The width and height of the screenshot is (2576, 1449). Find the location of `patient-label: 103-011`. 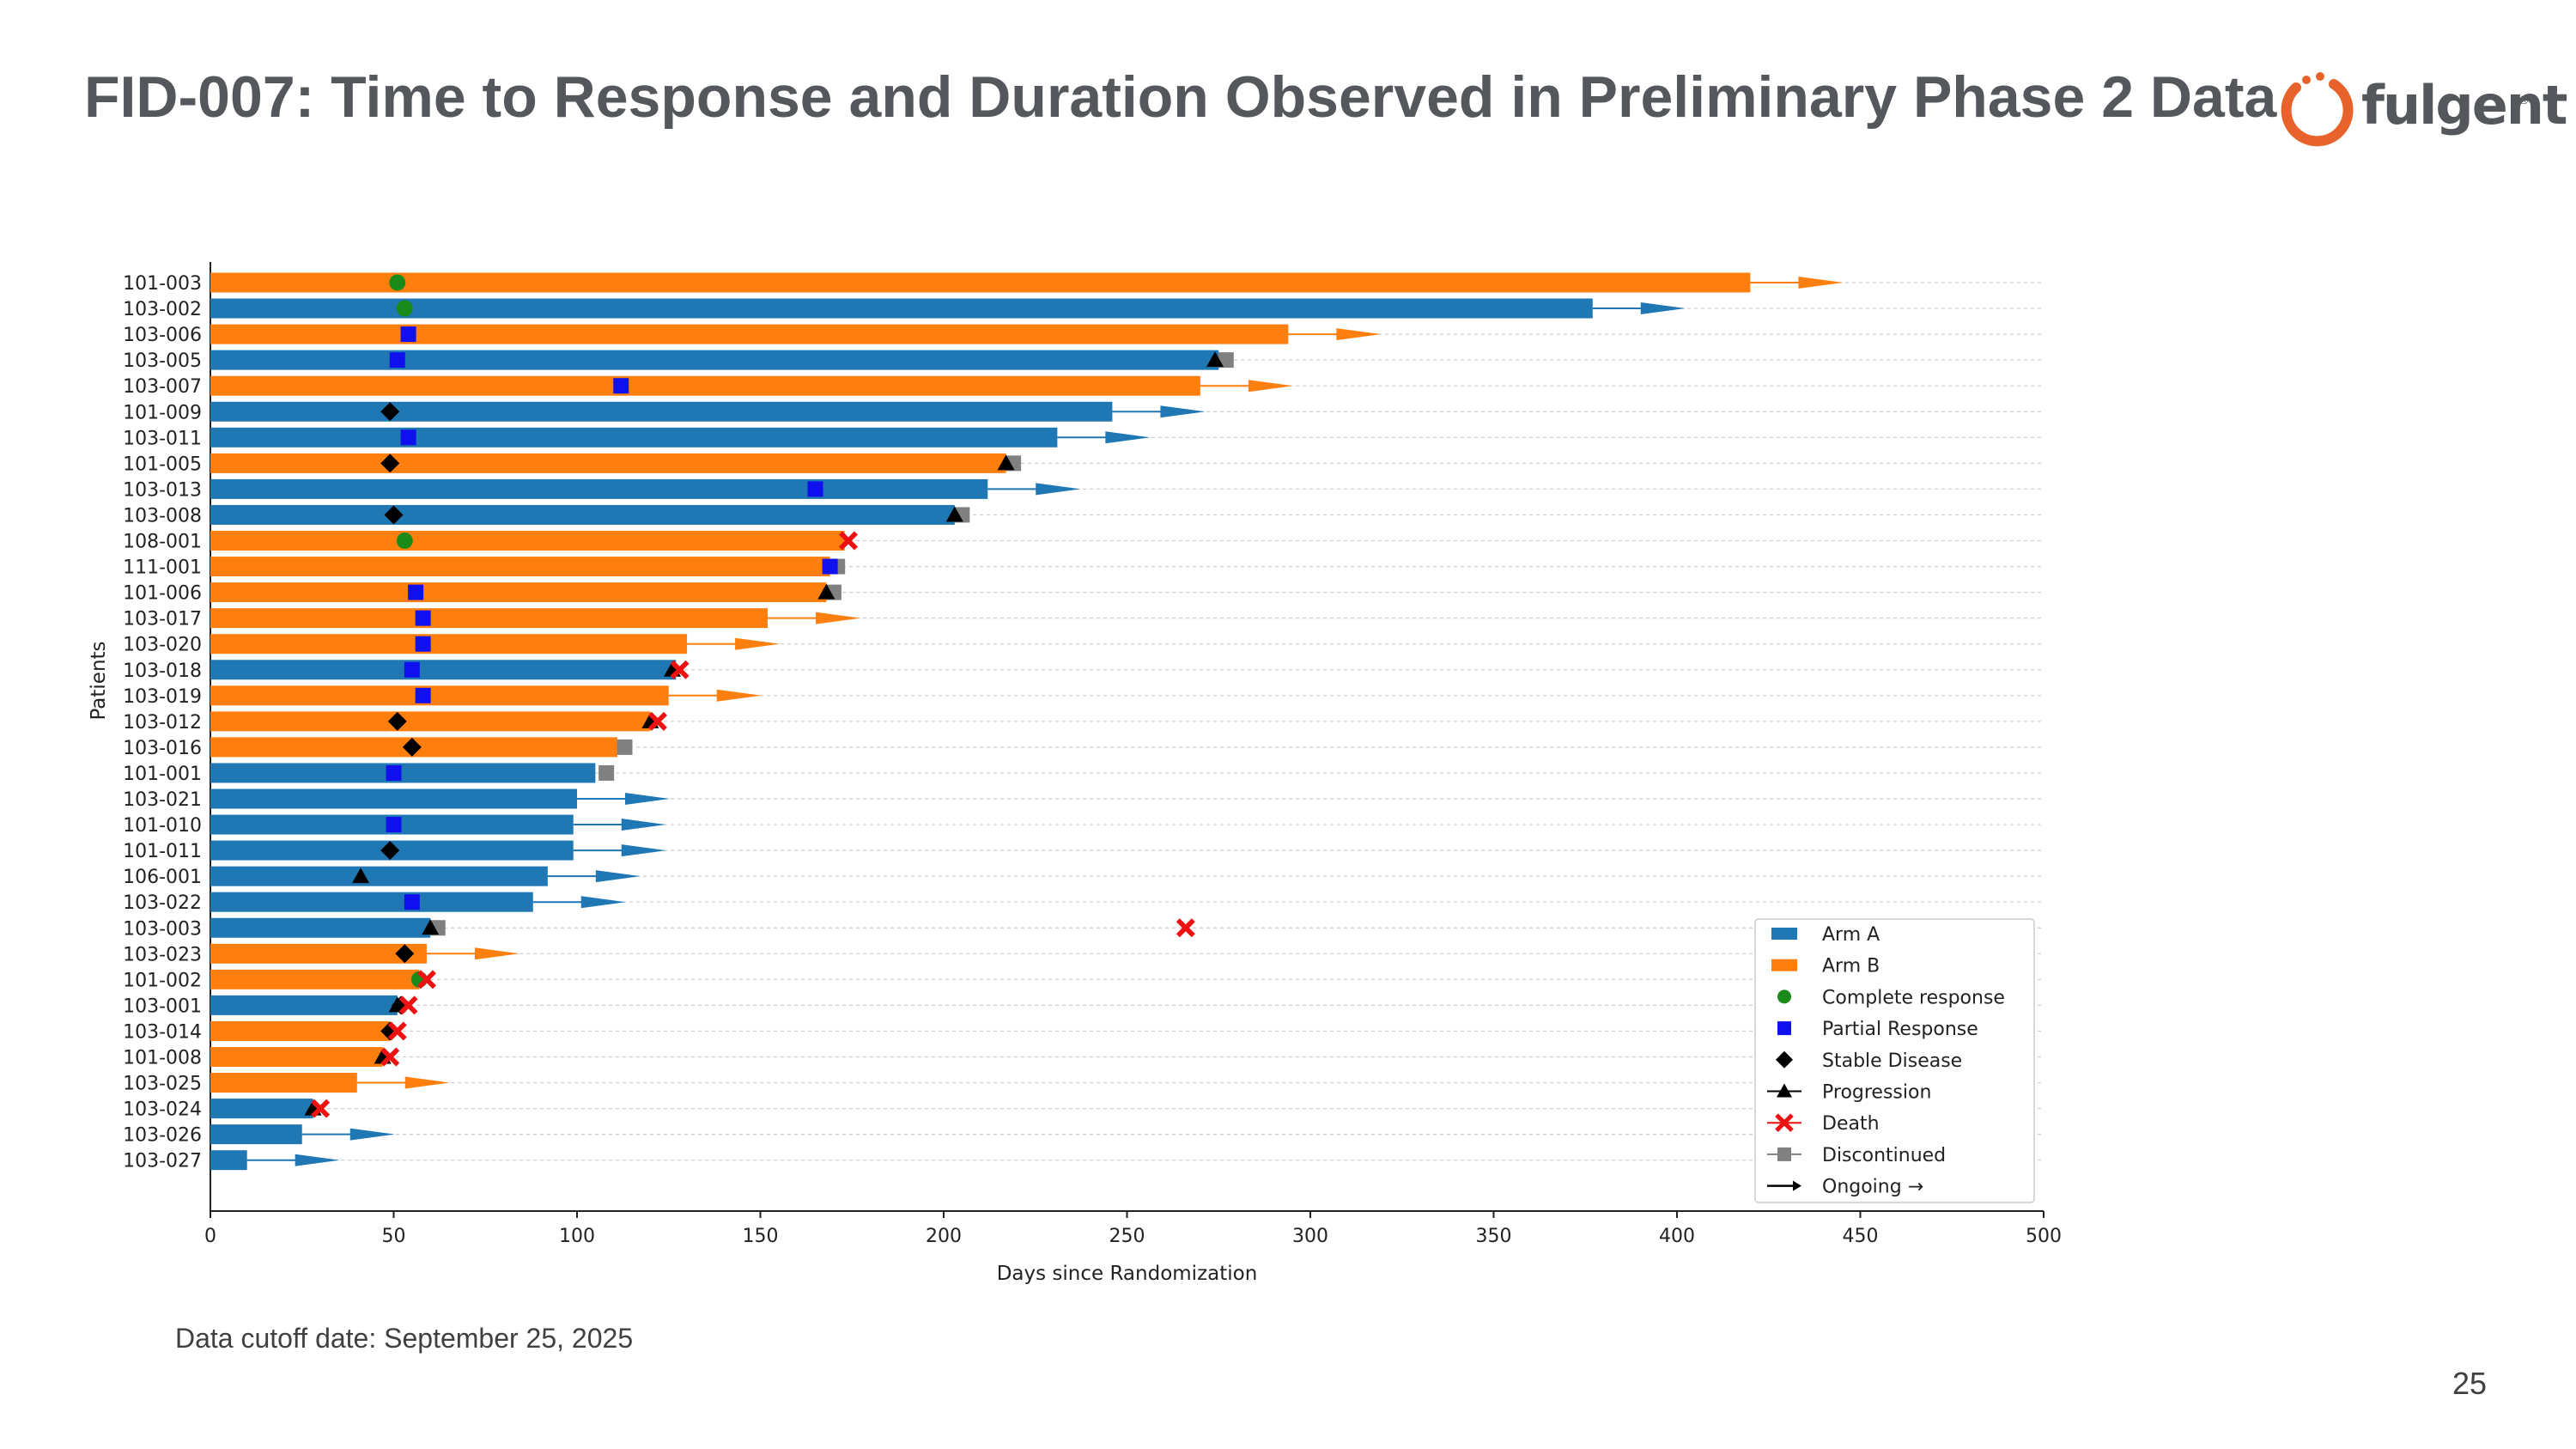

patient-label: 103-011 is located at coordinates (162, 438).